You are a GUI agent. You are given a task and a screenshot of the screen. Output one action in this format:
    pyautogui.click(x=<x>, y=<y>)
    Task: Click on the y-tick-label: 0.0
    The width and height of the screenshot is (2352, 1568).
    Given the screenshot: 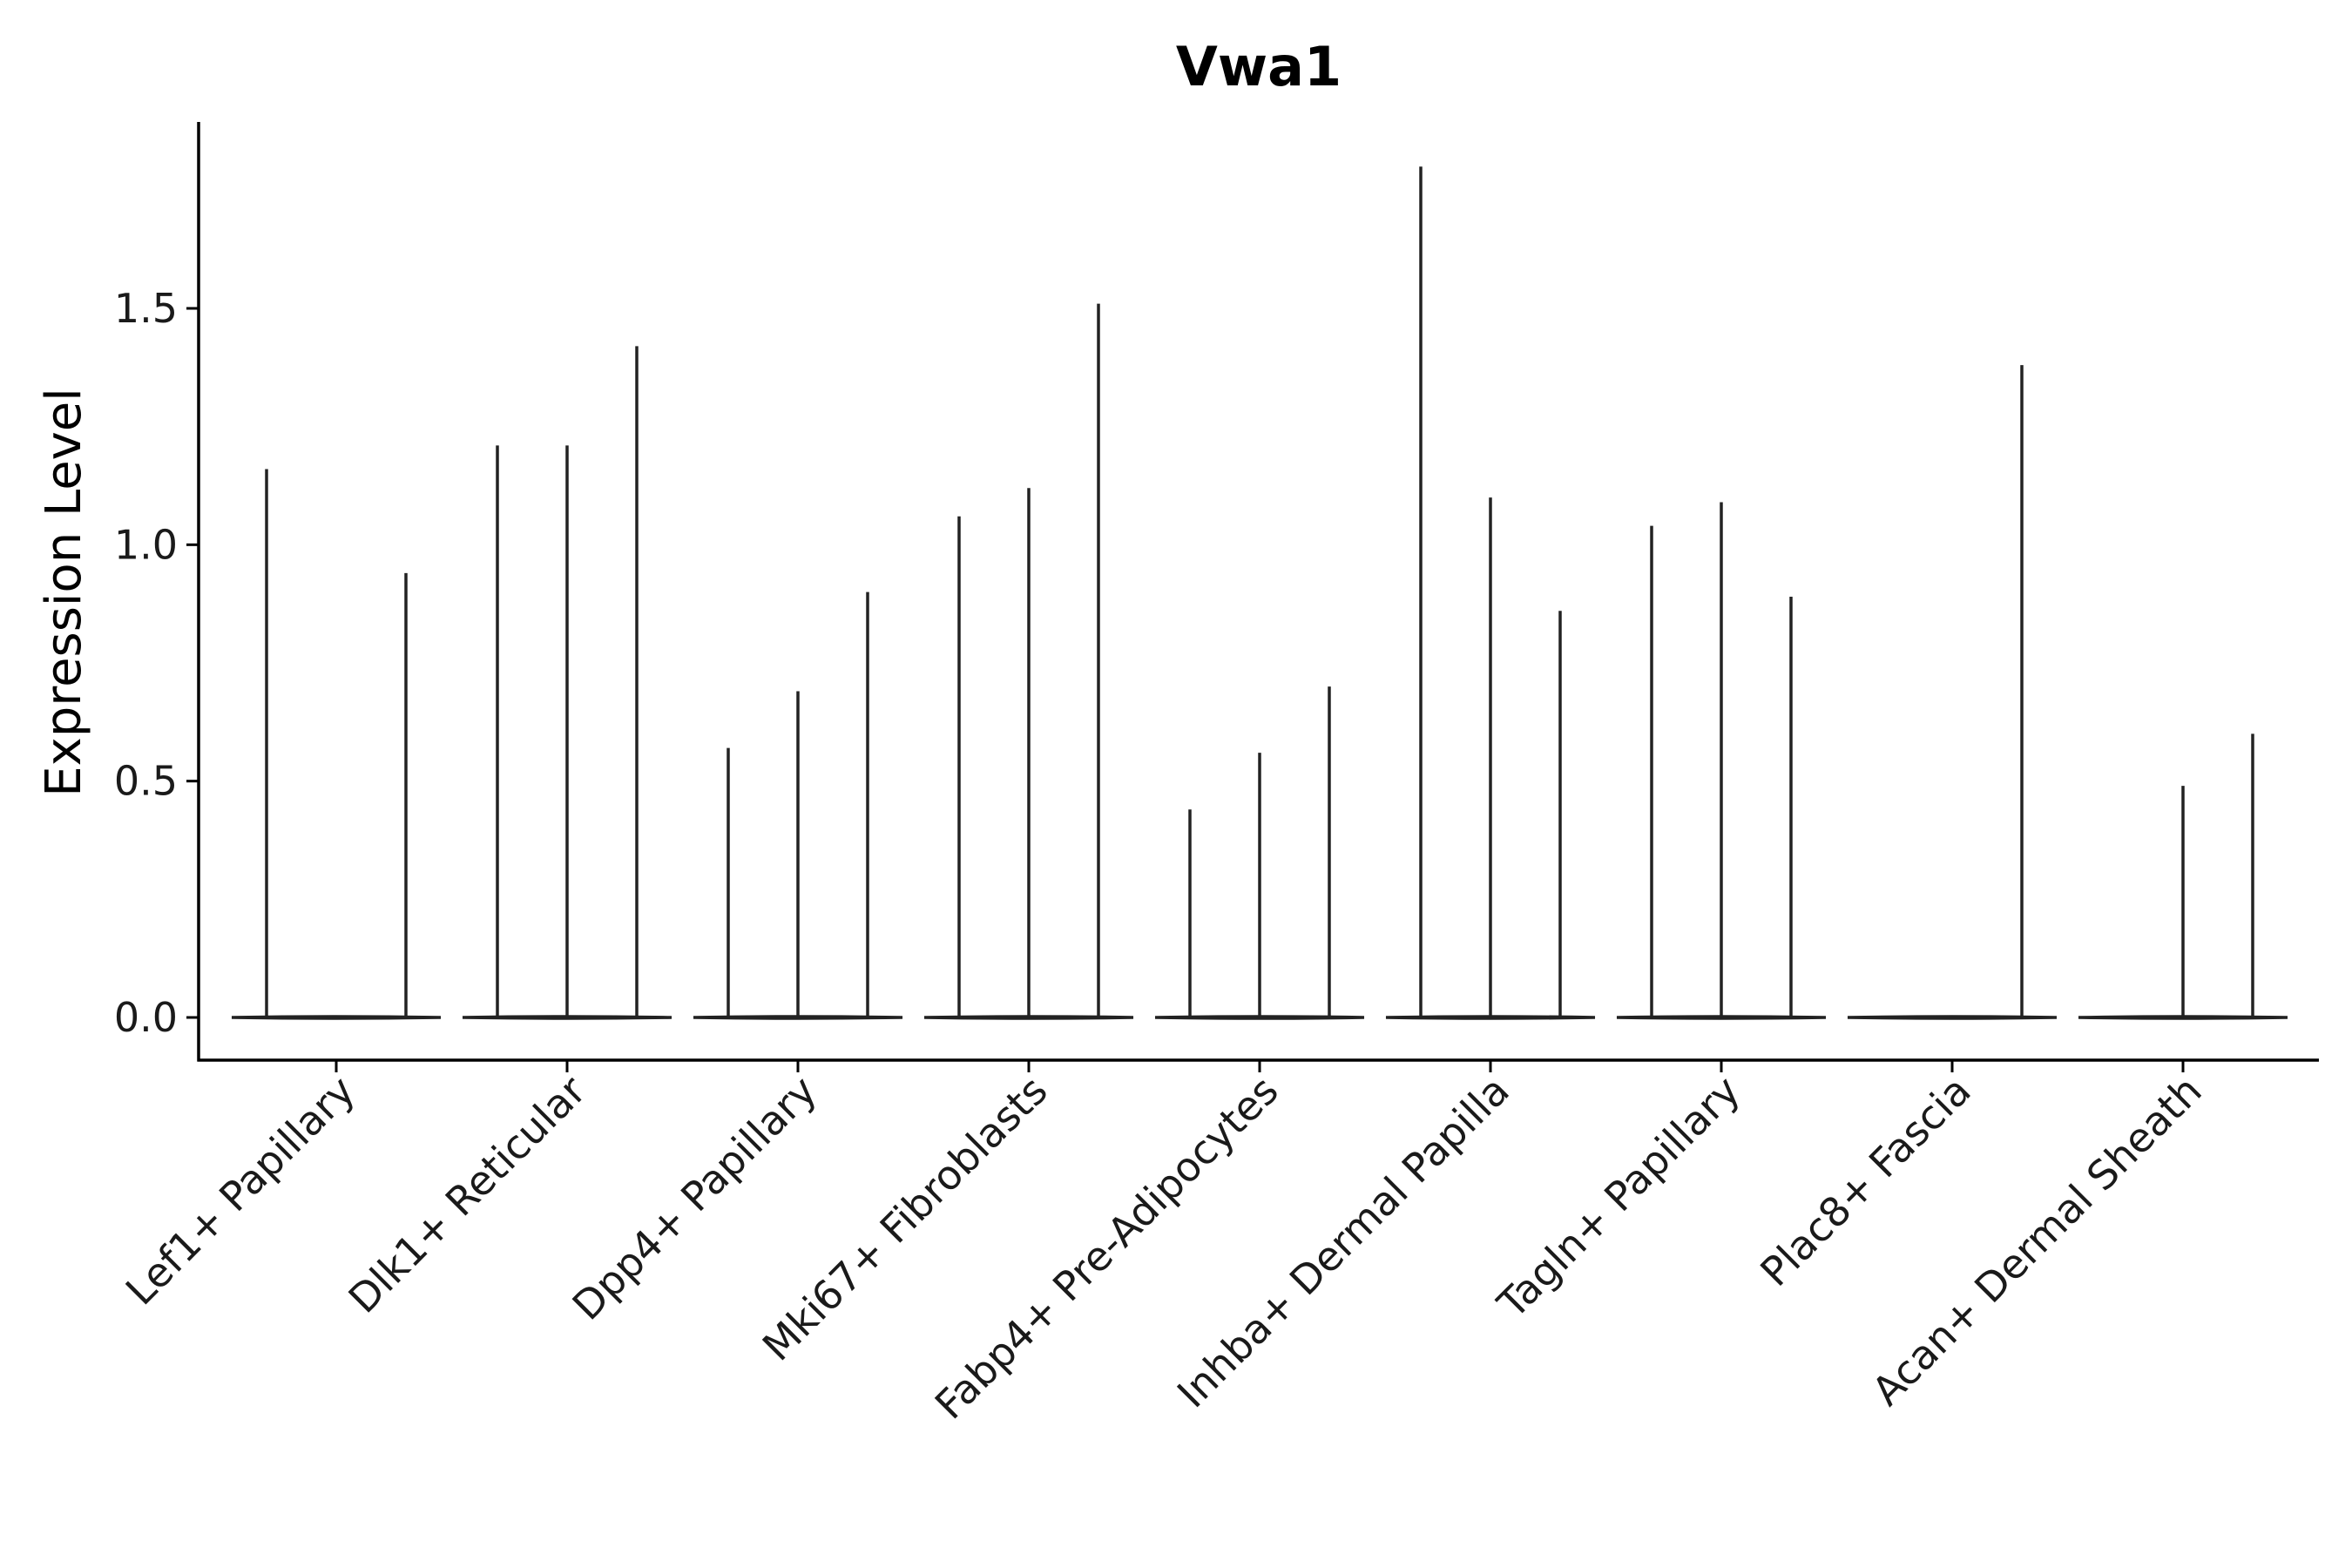 What is the action you would take?
    pyautogui.click(x=146, y=1017)
    